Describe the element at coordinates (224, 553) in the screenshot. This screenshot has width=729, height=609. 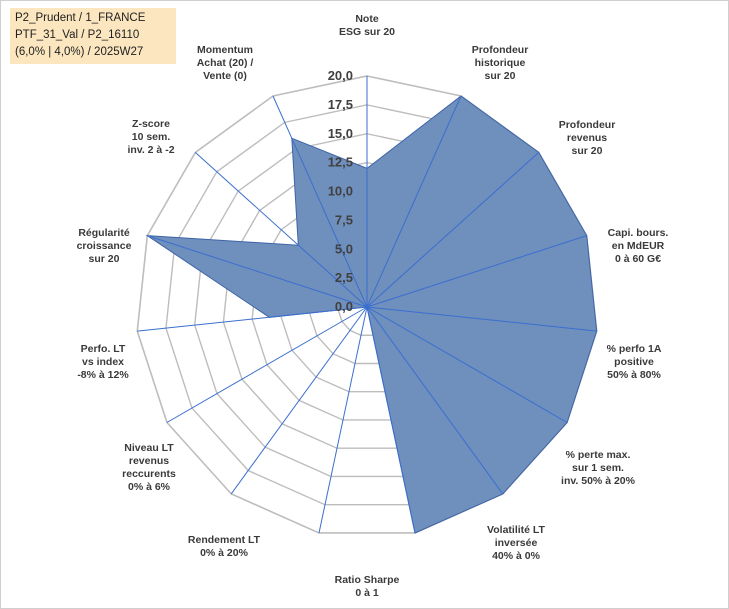
I see `axis-label-line: 0% à 20%` at that location.